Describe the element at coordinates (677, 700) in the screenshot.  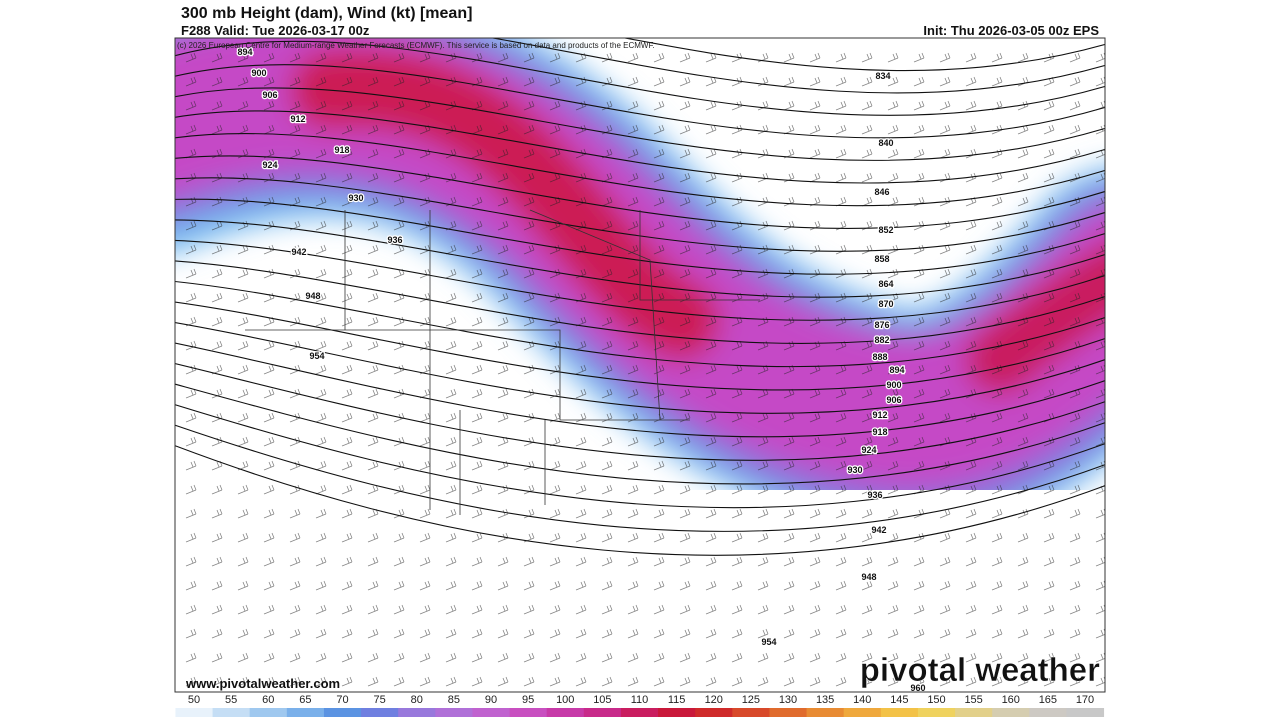
I see `colorbar-label: 115` at that location.